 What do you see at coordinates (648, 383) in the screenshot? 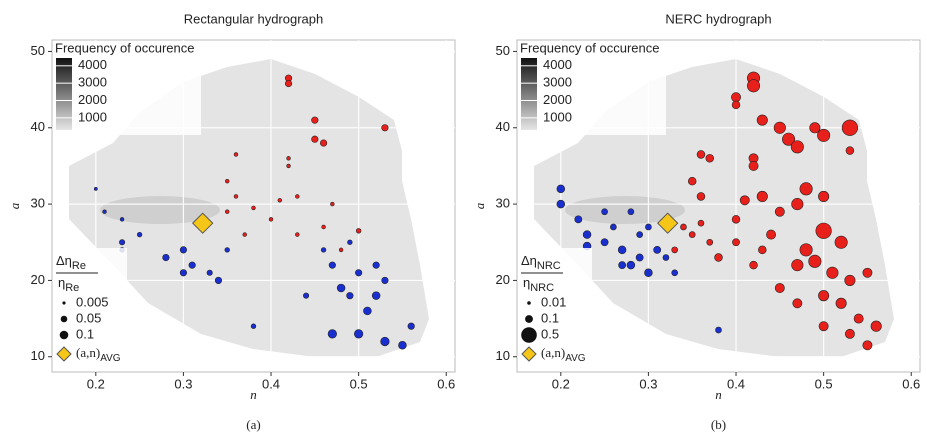
I see `x-tick-label: 0.3` at bounding box center [648, 383].